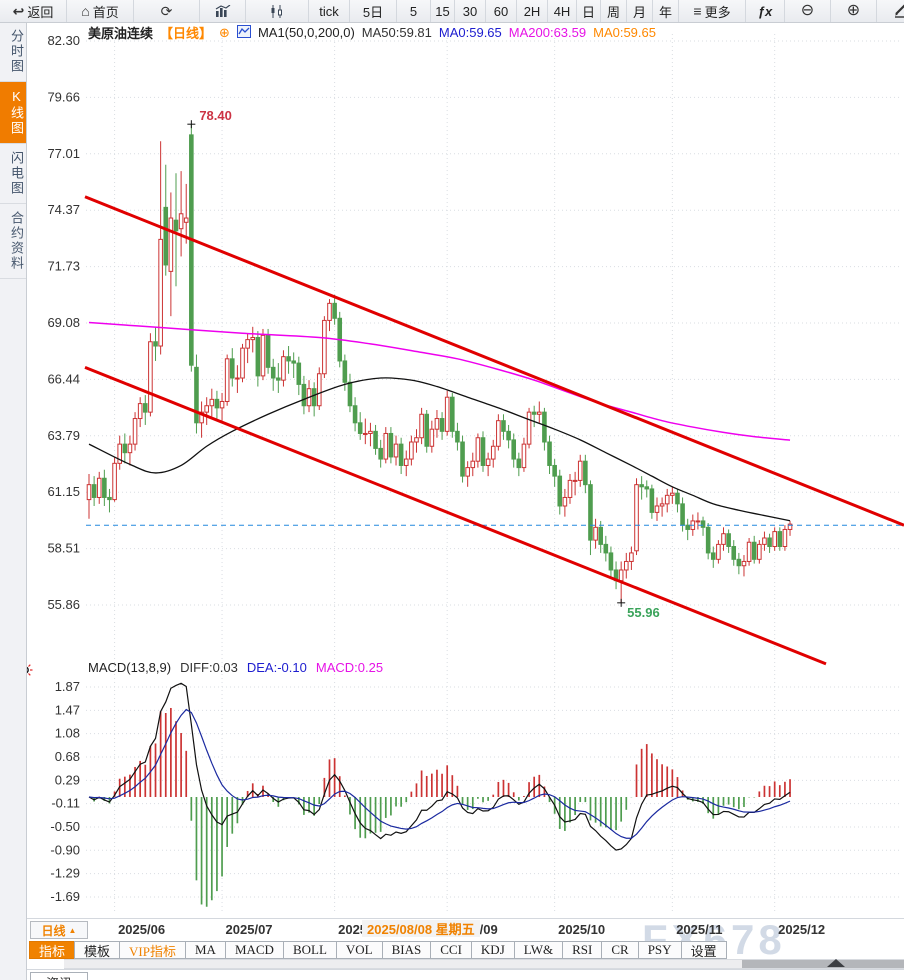  What do you see at coordinates (421, 928) in the screenshot?
I see `date-tooltip: 2025/08/08 星期五` at bounding box center [421, 928].